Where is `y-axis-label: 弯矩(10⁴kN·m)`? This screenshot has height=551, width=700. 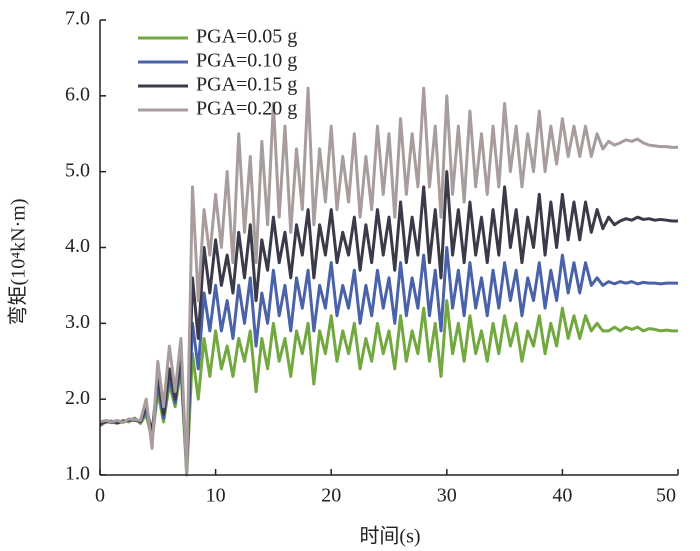
y-axis-label: 弯矩(10⁴kN·m) is located at coordinates (18, 262).